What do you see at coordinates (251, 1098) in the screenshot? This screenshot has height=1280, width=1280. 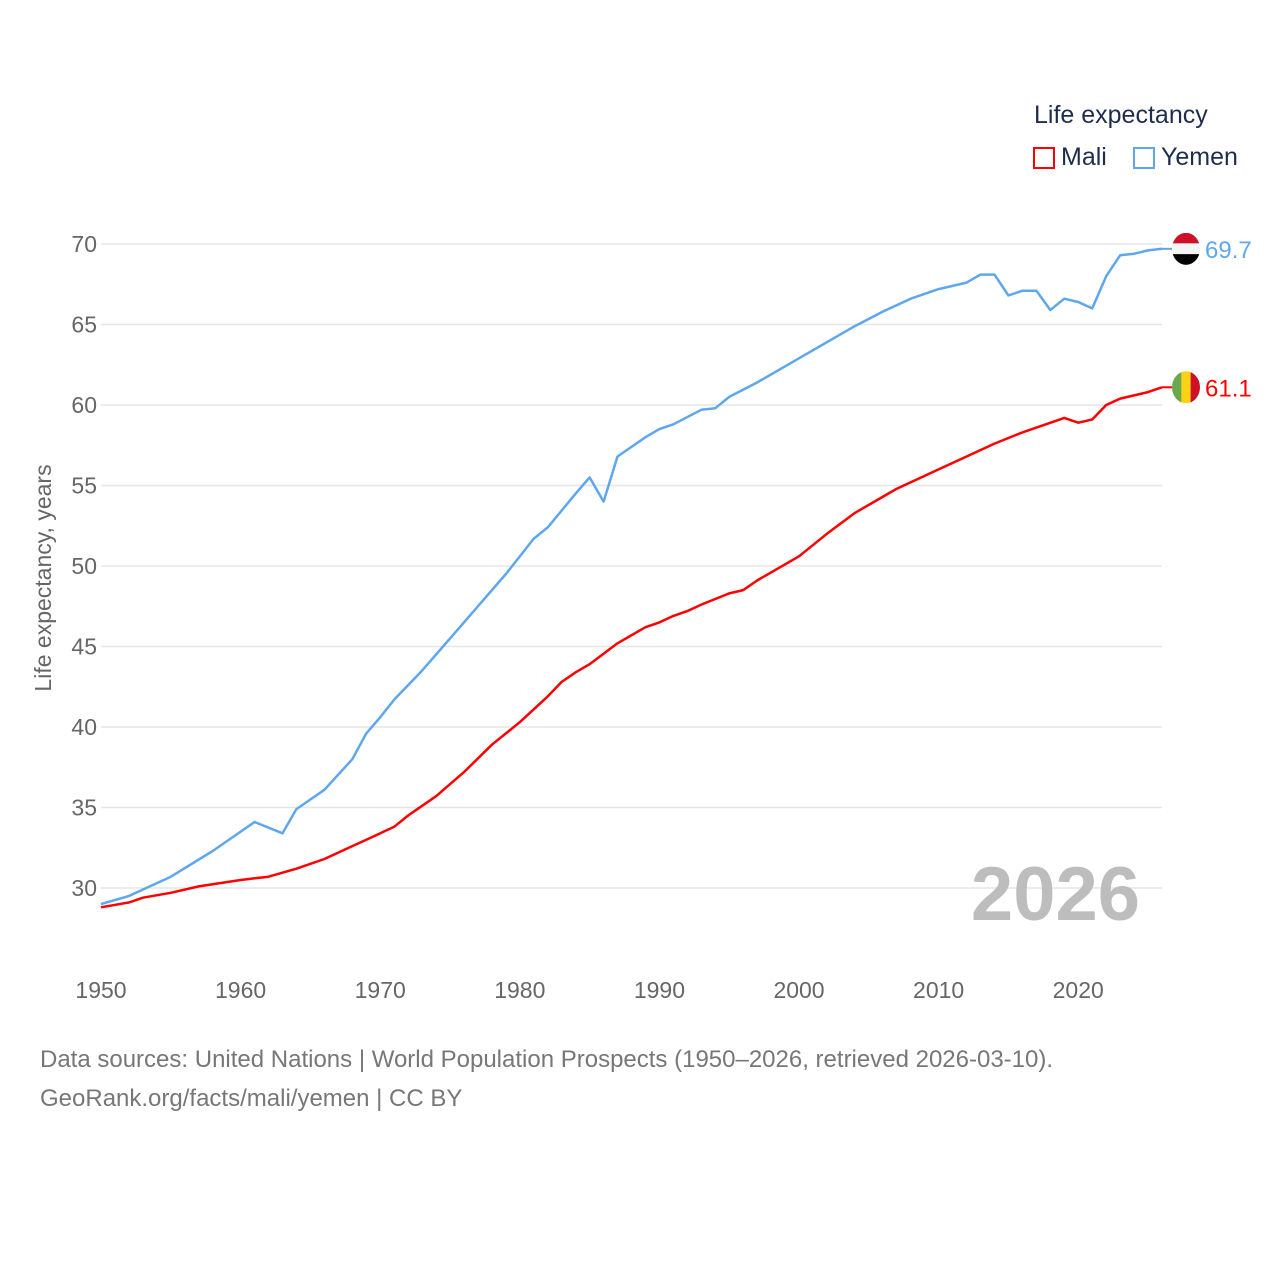 I see `footer-attribution: GeoRank.org/facts/mali/yemen | CC BY` at bounding box center [251, 1098].